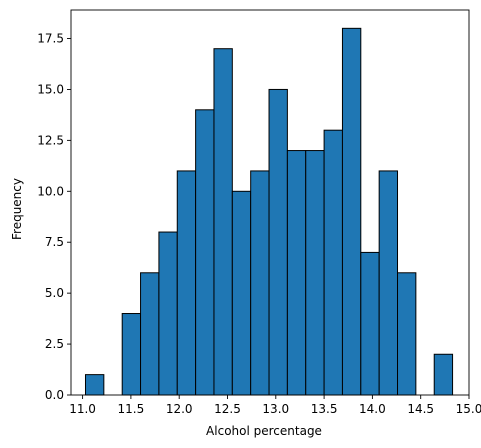  What do you see at coordinates (372, 409) in the screenshot?
I see `x-tick-label-6: 14.0` at bounding box center [372, 409].